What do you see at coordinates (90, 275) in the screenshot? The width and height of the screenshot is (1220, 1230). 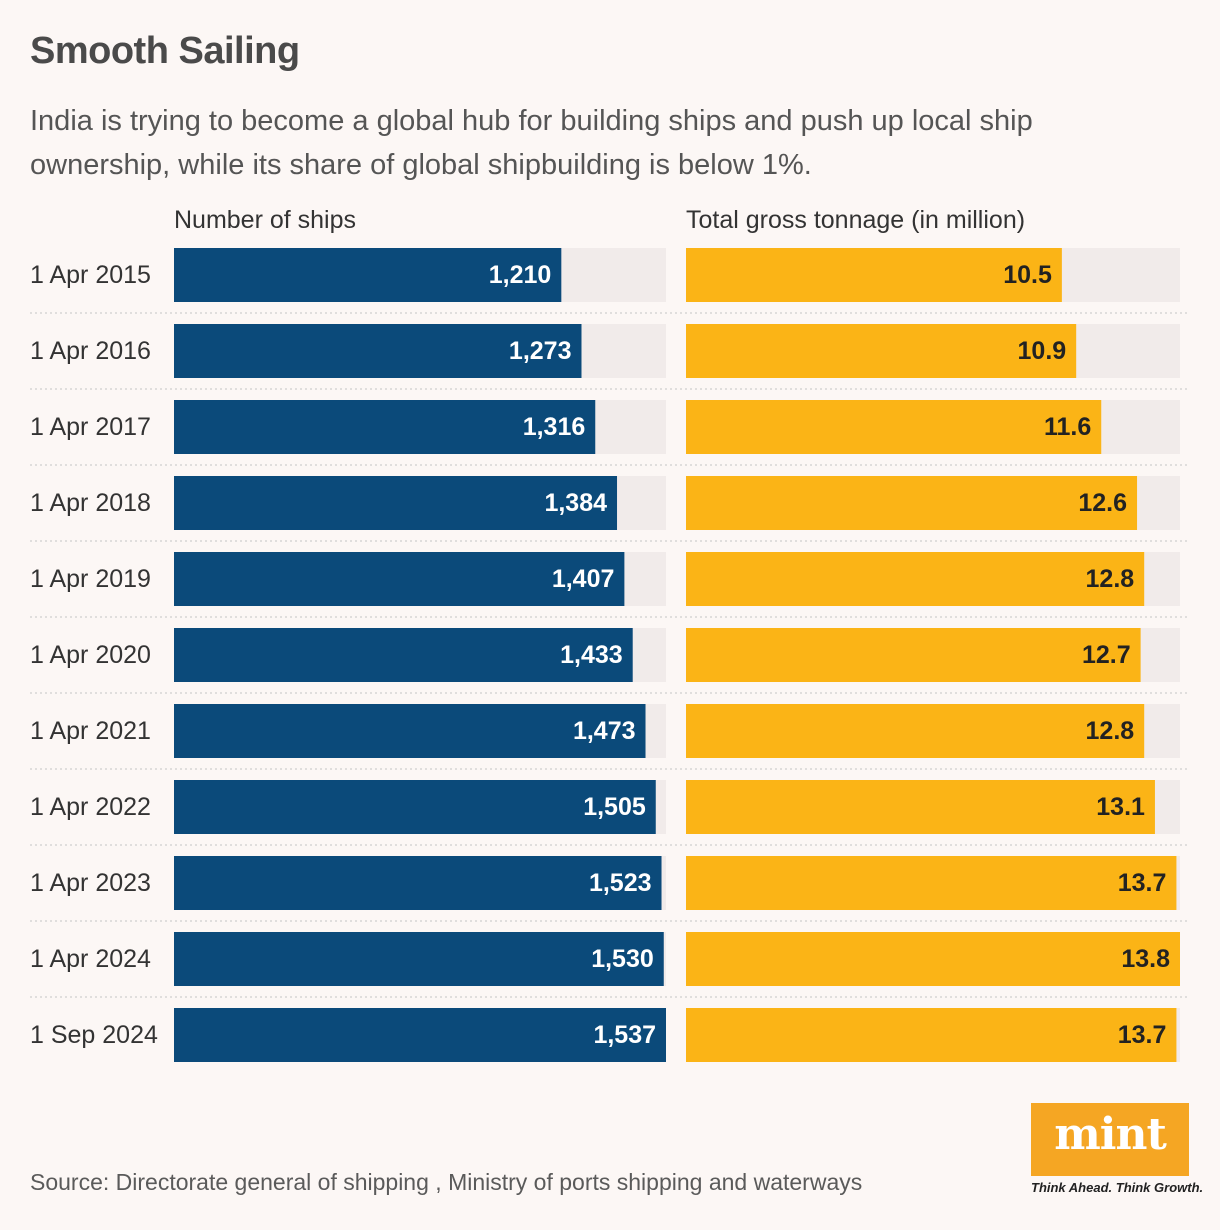 I see `row-label: 1 Apr 2015` at bounding box center [90, 275].